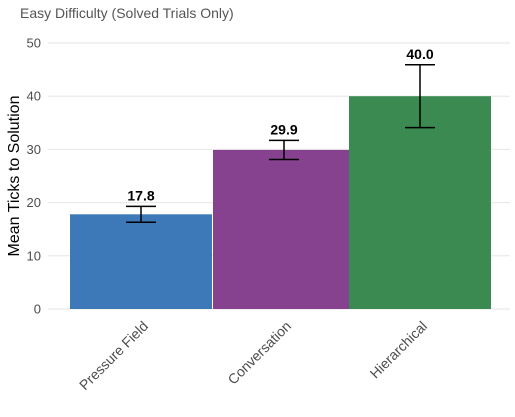  What do you see at coordinates (113, 355) in the screenshot?
I see `x-tick-label: Pressure Field` at bounding box center [113, 355].